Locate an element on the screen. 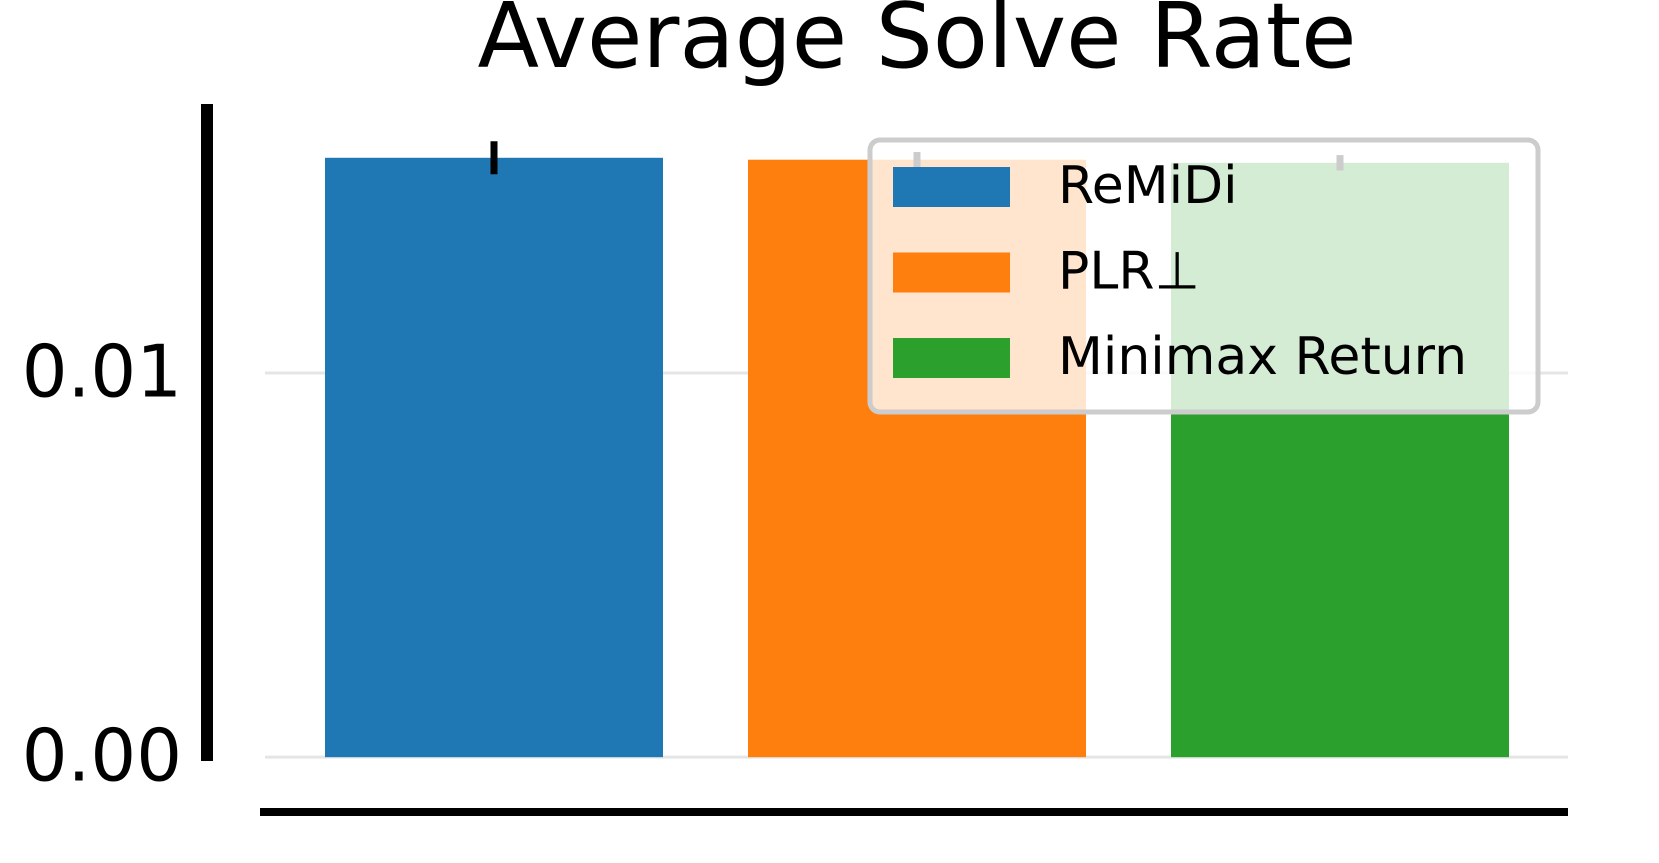 This screenshot has width=1659, height=863. y-tick-label: 0.00 is located at coordinates (102, 756).